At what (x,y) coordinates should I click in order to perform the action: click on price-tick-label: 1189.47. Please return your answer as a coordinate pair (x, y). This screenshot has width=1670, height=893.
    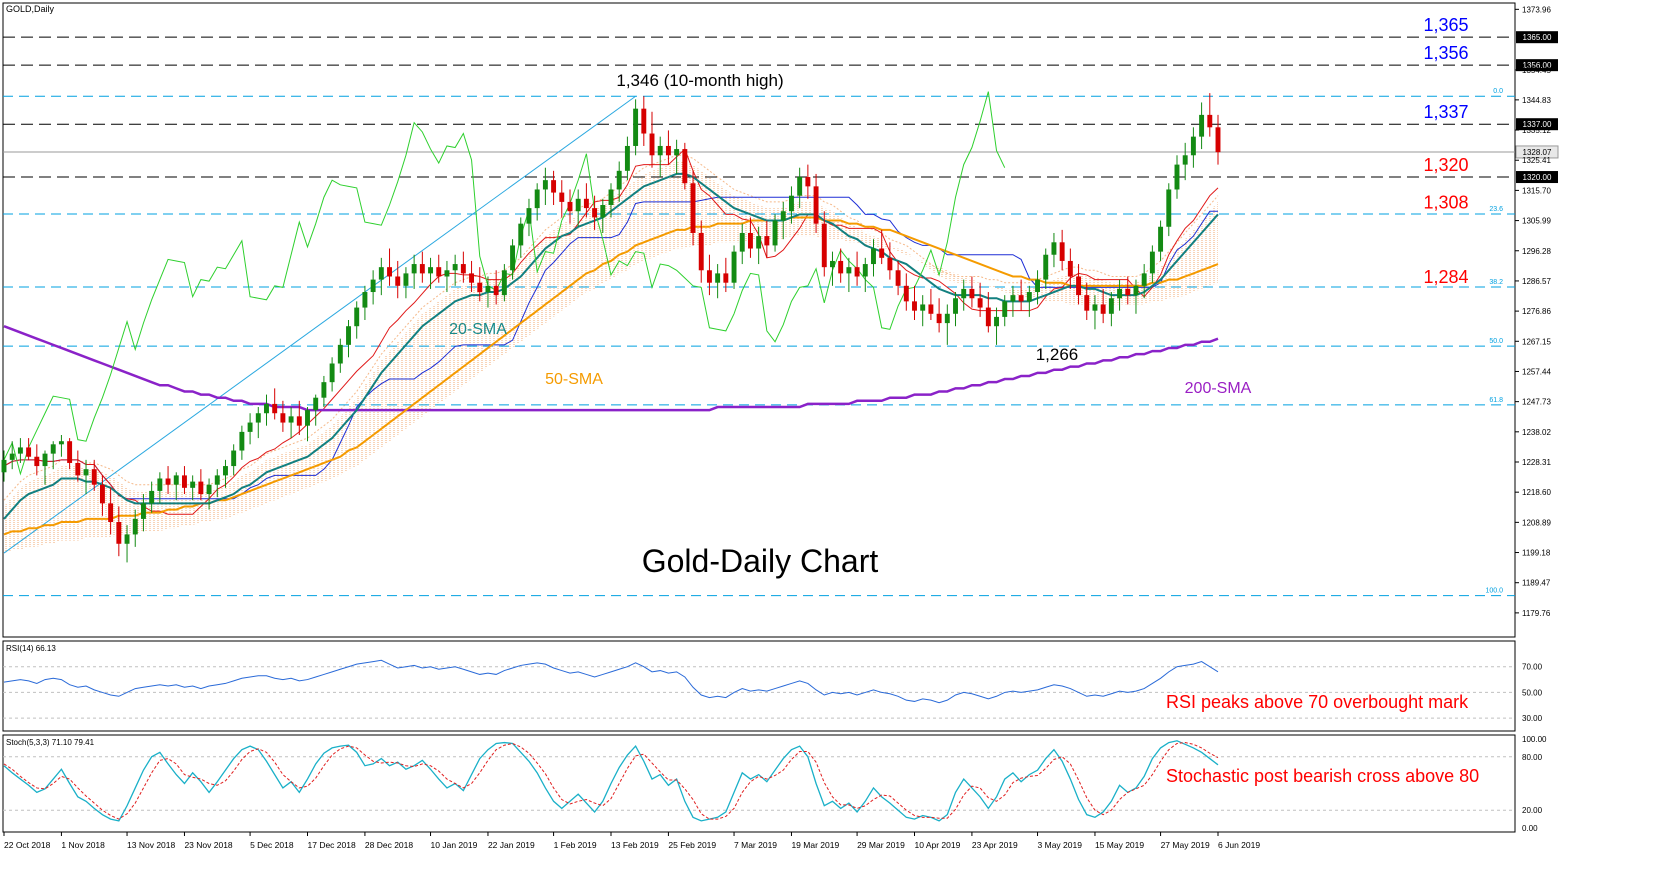
    Looking at the image, I should click on (1536, 583).